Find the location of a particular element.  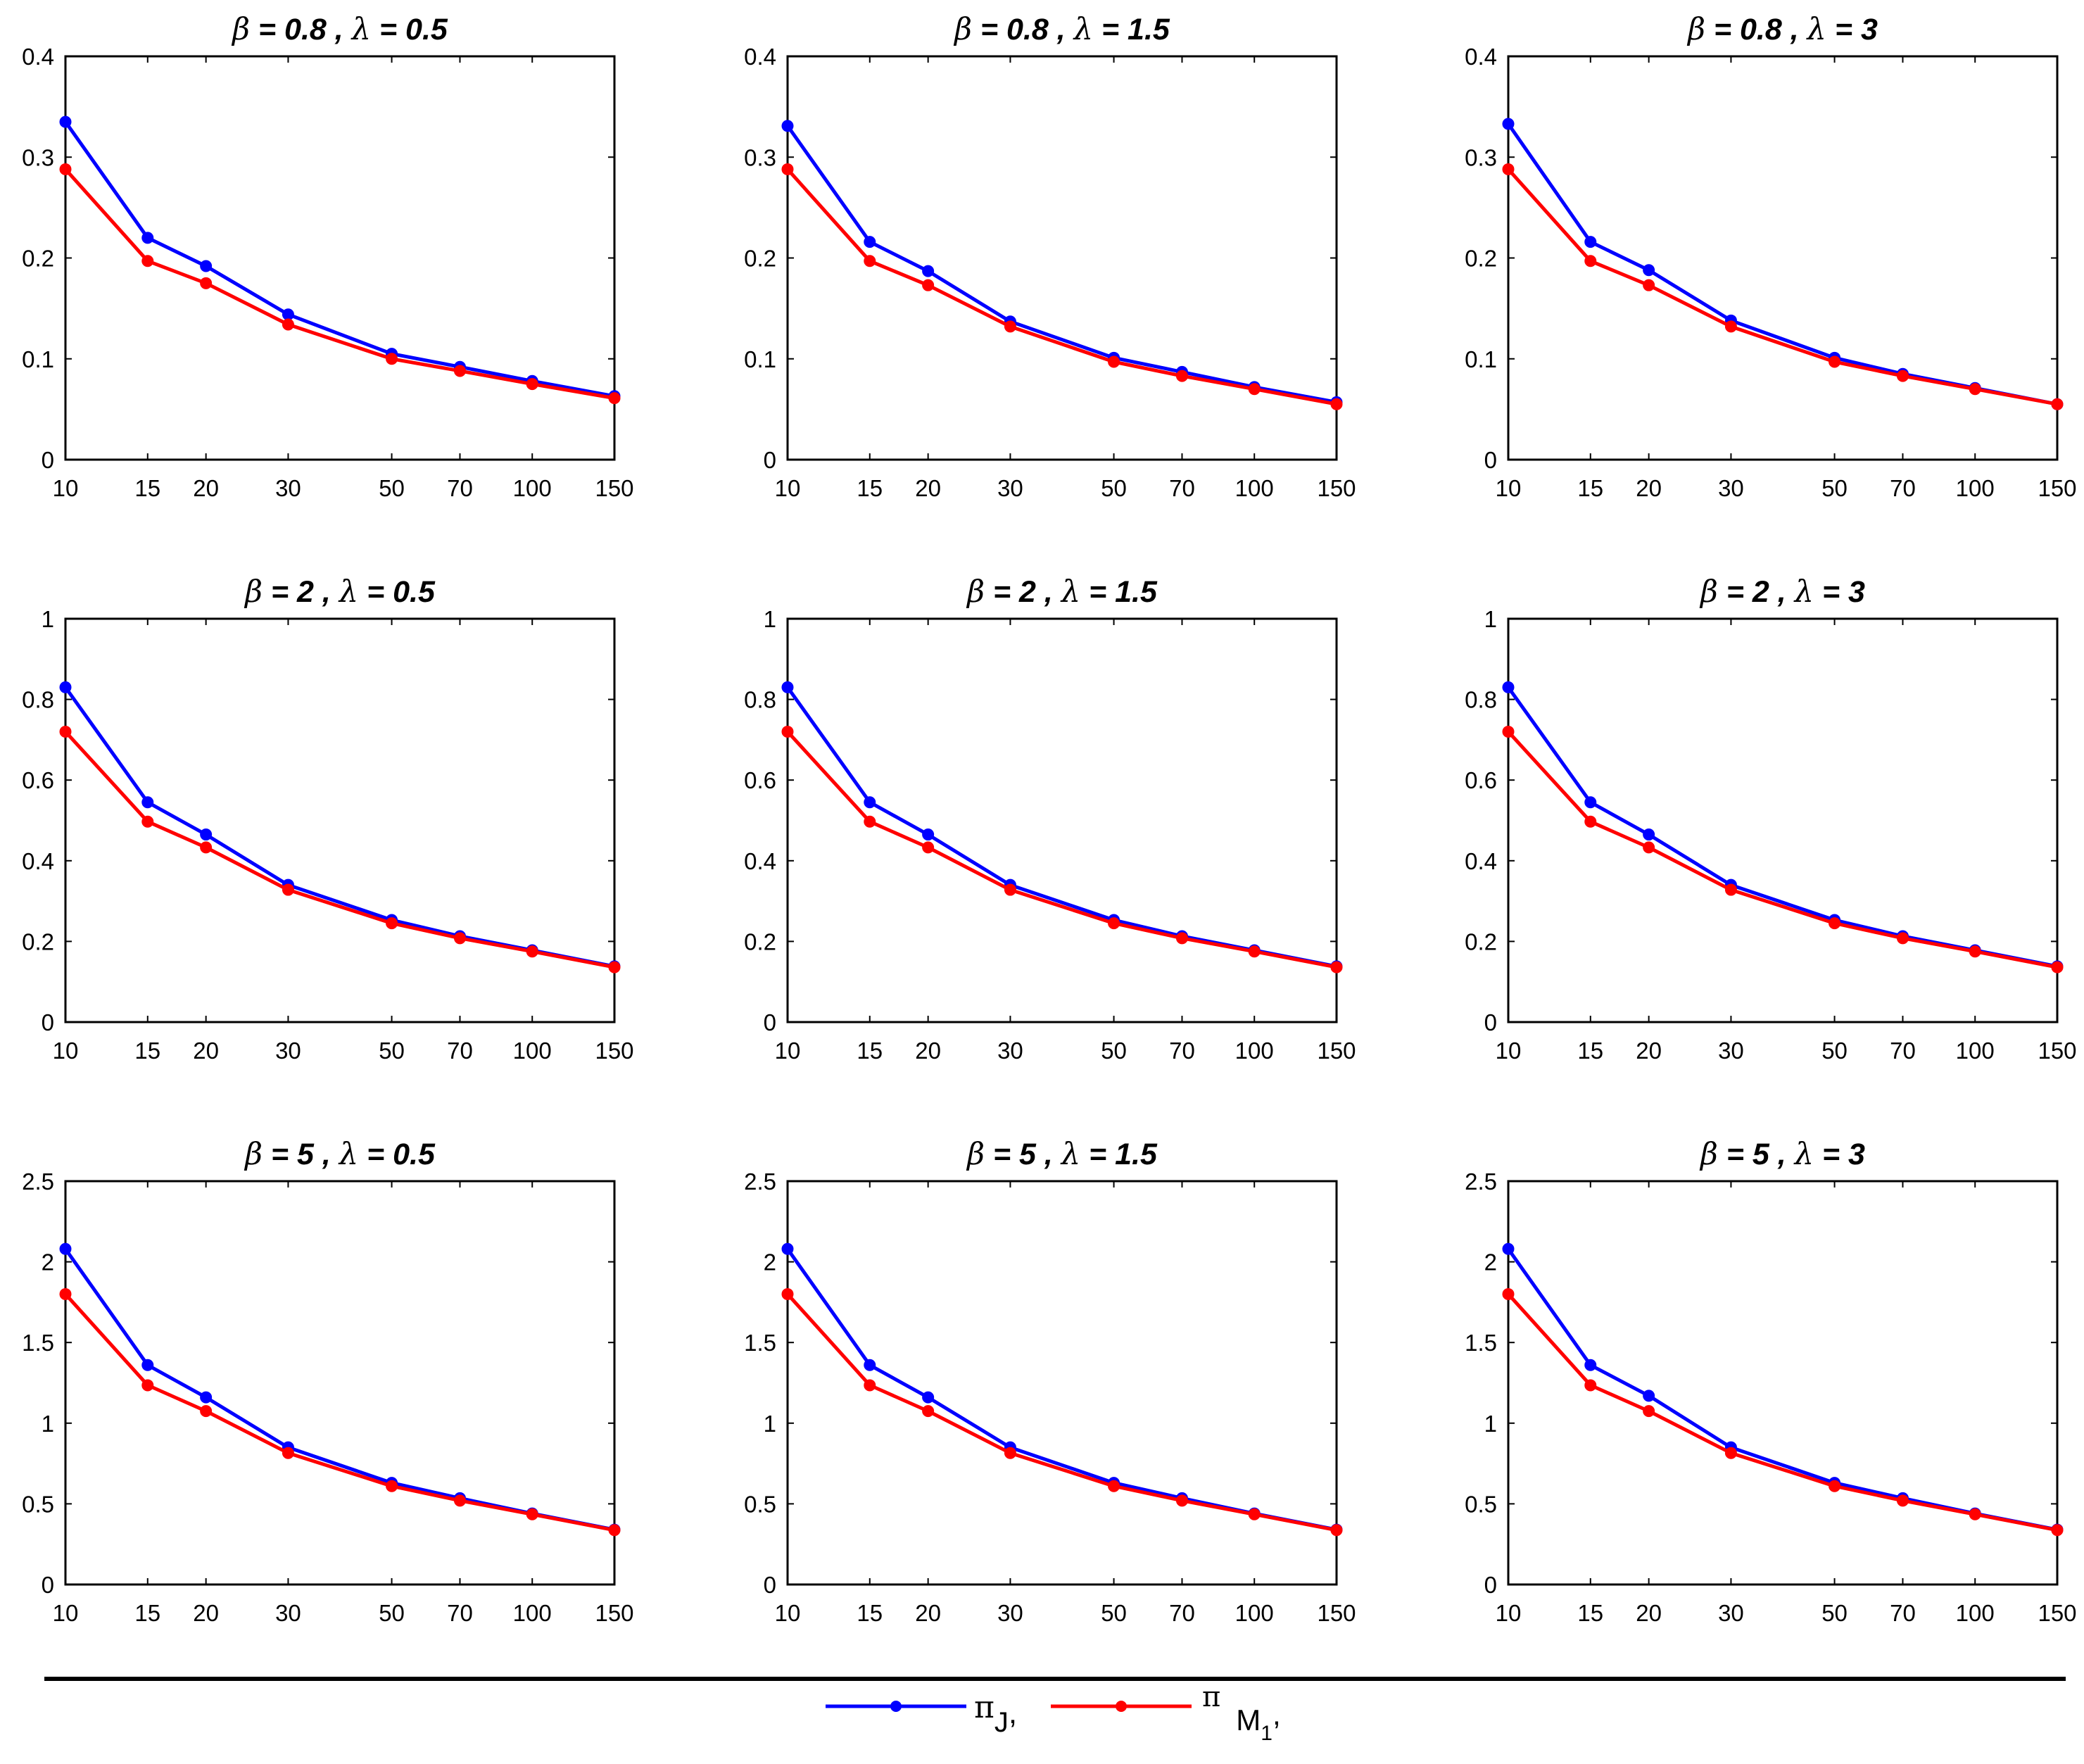

subplot-title: β = 5 , λ = 3 is located at coordinates (1782, 1154).